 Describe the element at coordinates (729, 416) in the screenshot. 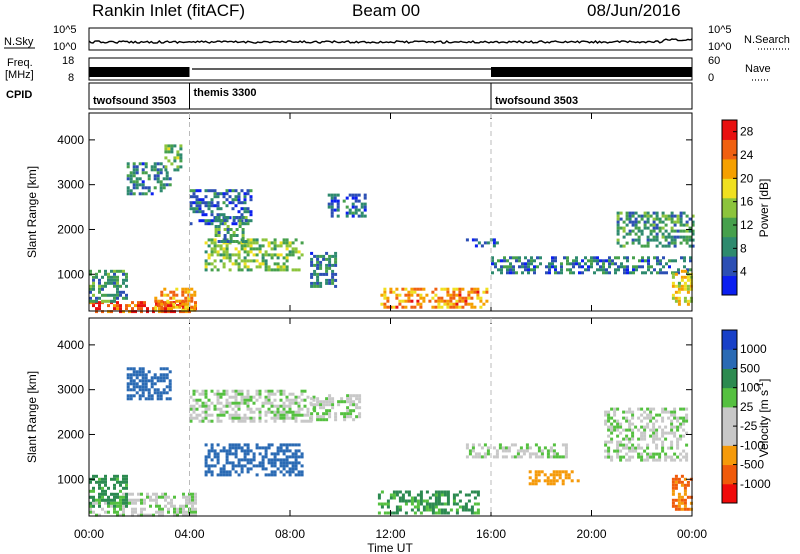

I see `velocity-colorbar-swatch` at that location.